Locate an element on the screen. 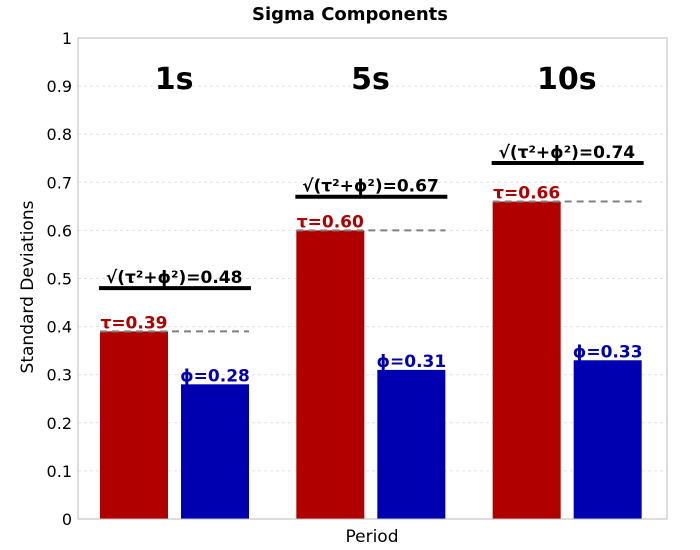 Image resolution: width=700 pixels, height=550 pixels. category-label: 1s is located at coordinates (174, 79).